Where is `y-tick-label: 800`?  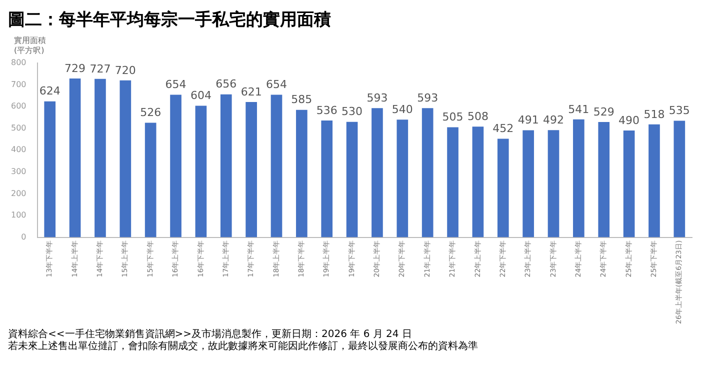
y-tick-label: 800 is located at coordinates (18, 63).